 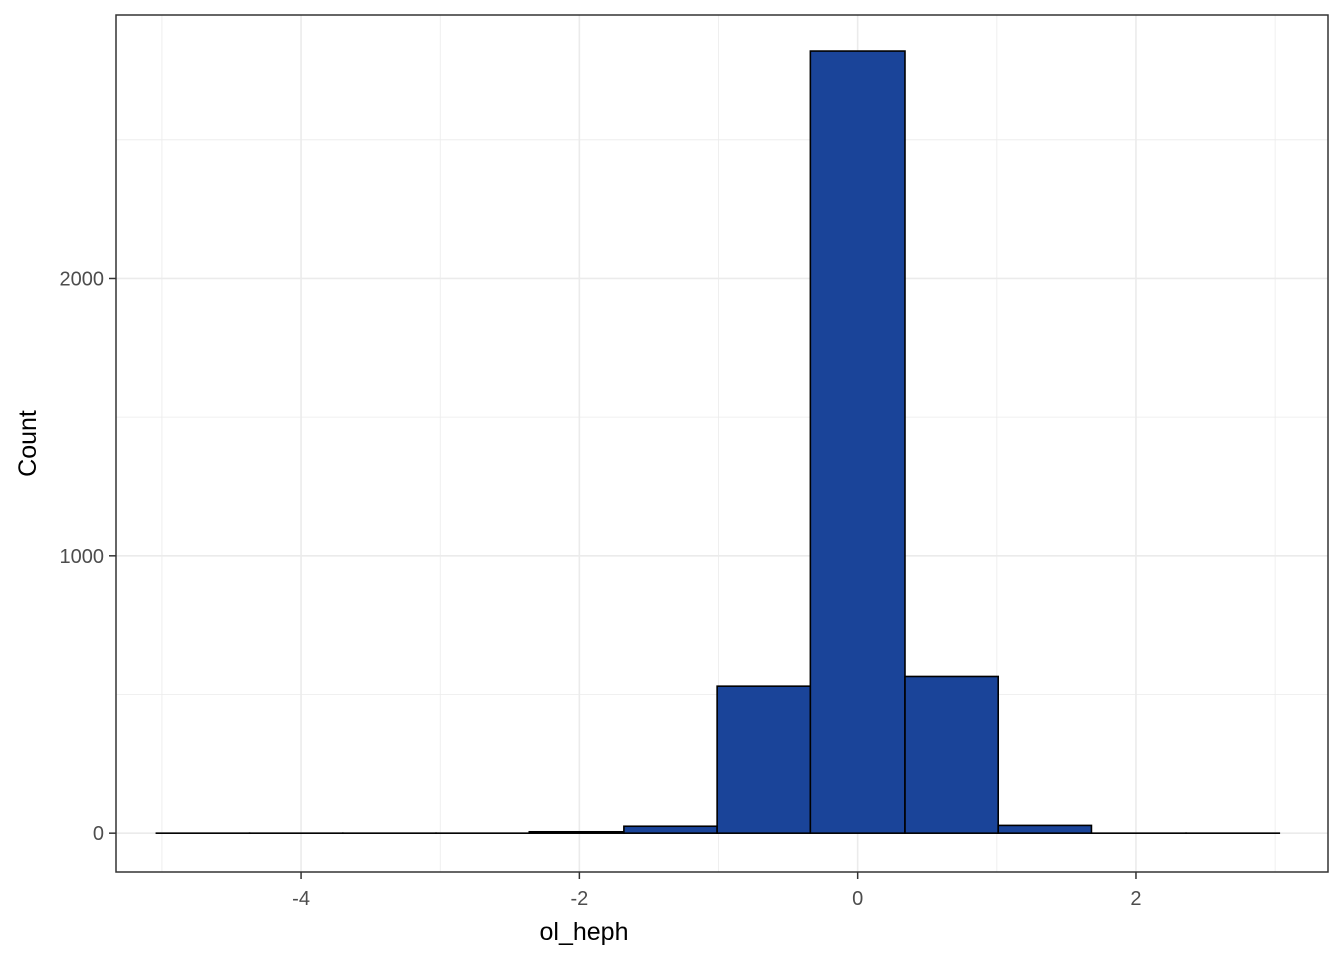 I want to click on x-axis-ticks: -4 -2 0 2, so click(x=717, y=891).